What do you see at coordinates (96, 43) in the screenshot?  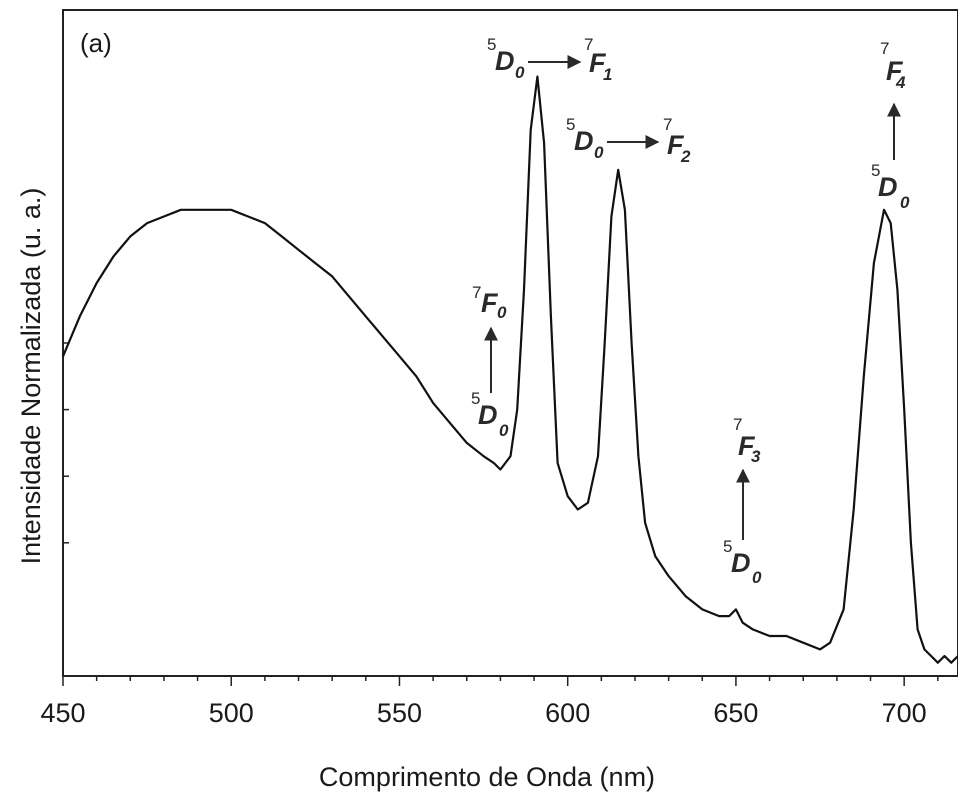 I see `panel-label: (a)` at bounding box center [96, 43].